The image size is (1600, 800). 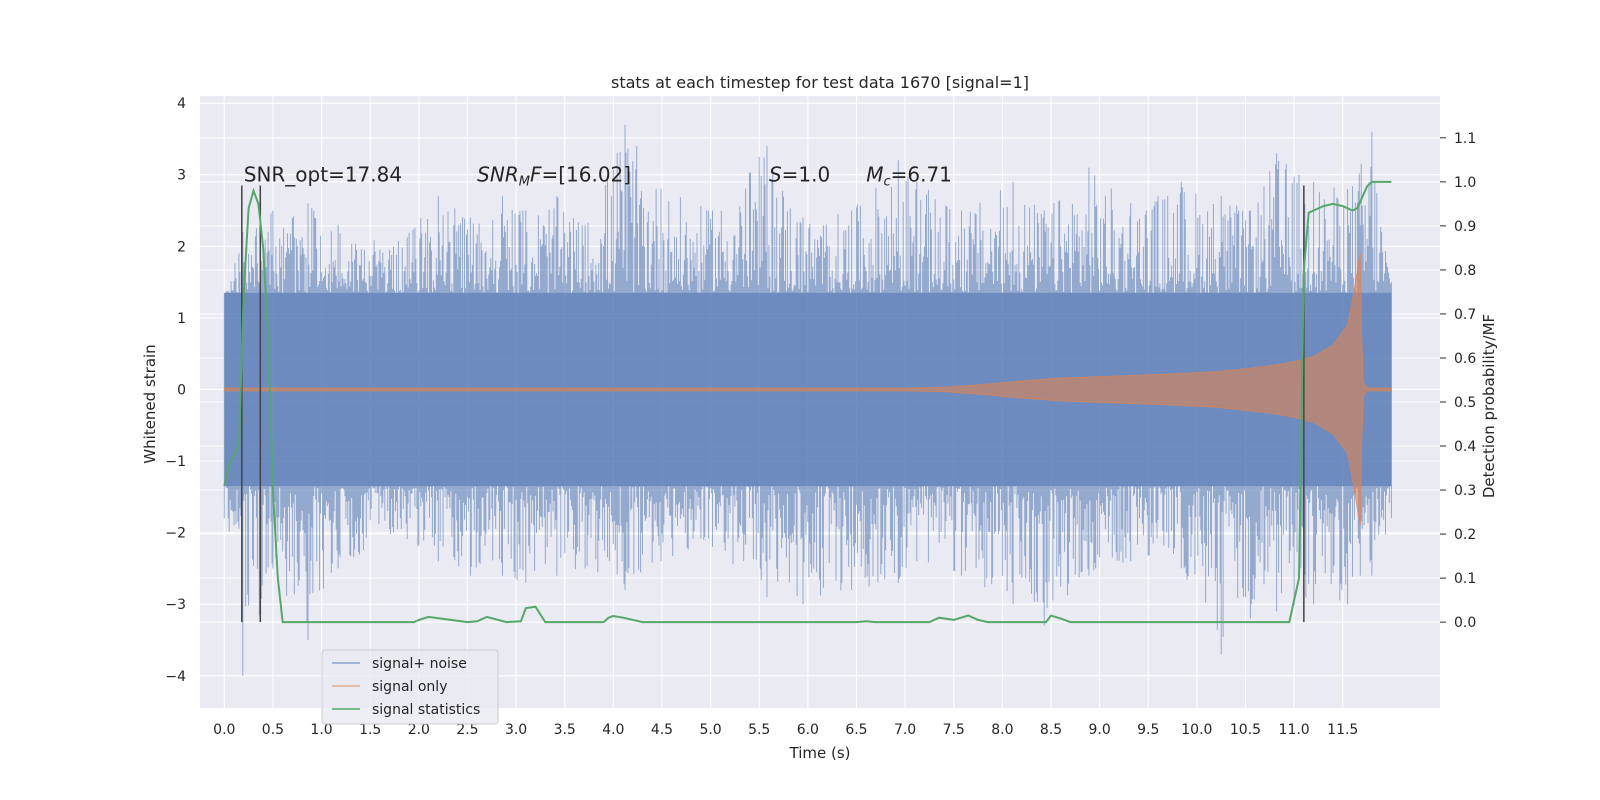 What do you see at coordinates (1465, 271) in the screenshot?
I see `y2-tick-label: 0.8` at bounding box center [1465, 271].